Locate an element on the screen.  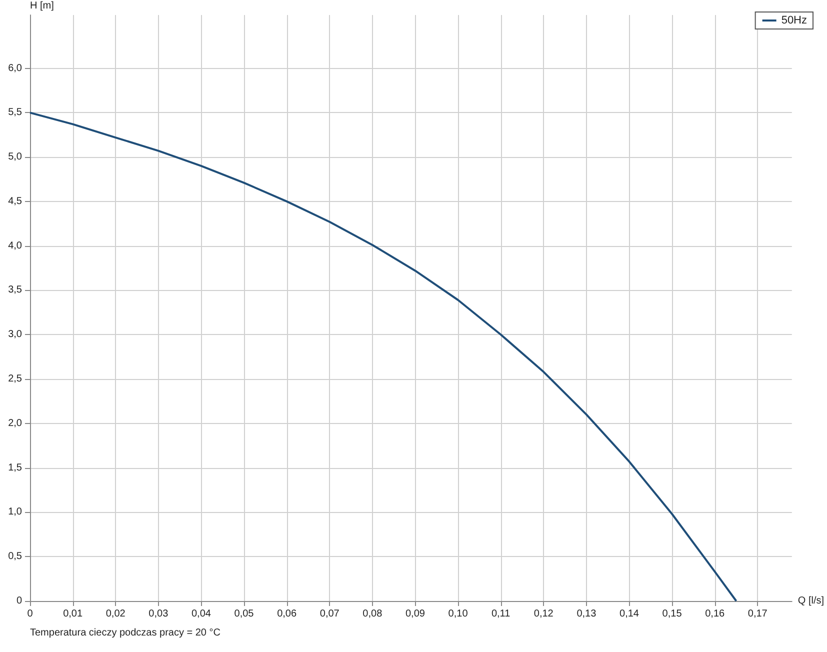
y-tick-label: 0 is located at coordinates (19, 601).